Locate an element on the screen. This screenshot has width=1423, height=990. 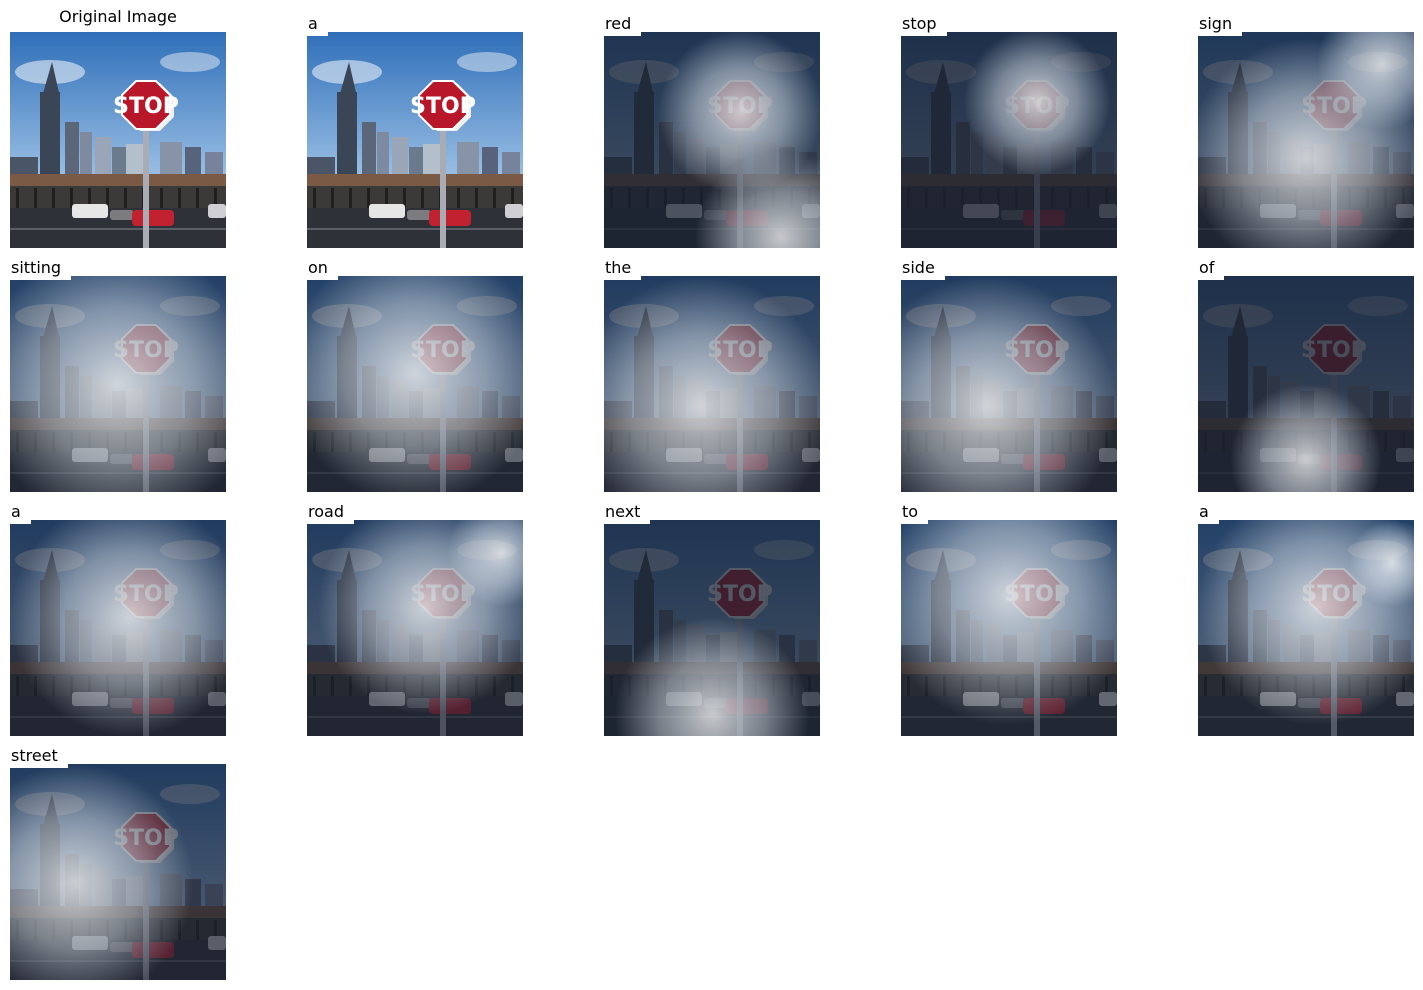
attention-map: STOP a is located at coordinates (415, 131).